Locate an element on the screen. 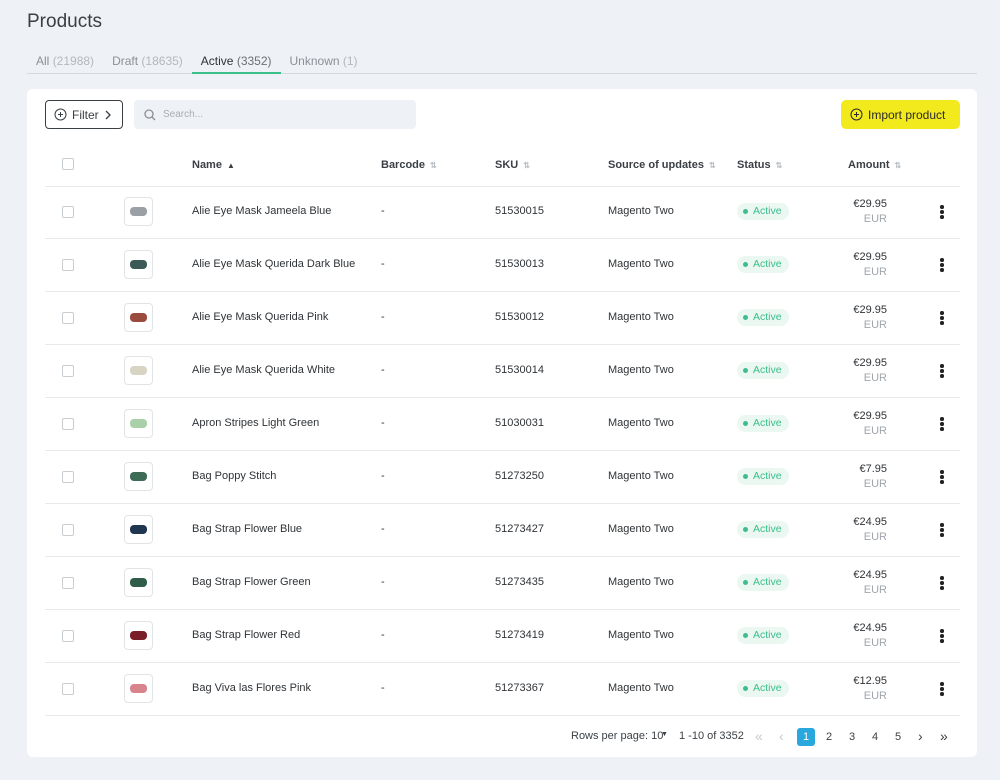 The width and height of the screenshot is (1000, 780). column-header: Amount ⇅ is located at coordinates (874, 165).